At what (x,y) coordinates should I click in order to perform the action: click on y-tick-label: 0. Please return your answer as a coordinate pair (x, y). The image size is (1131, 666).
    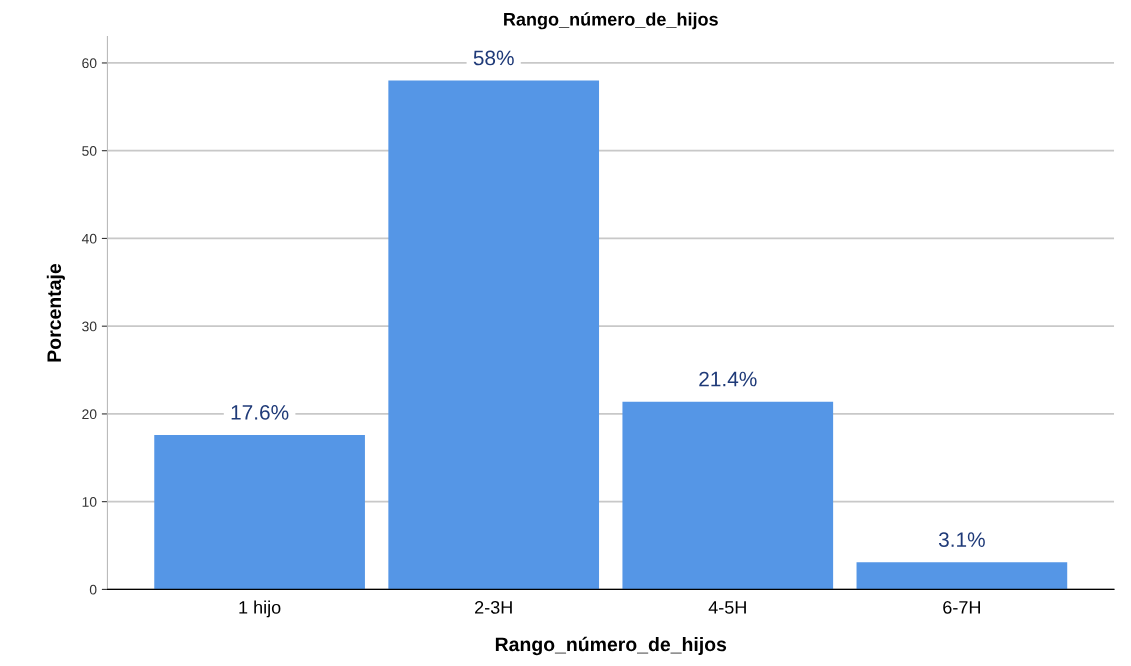
    Looking at the image, I should click on (93, 589).